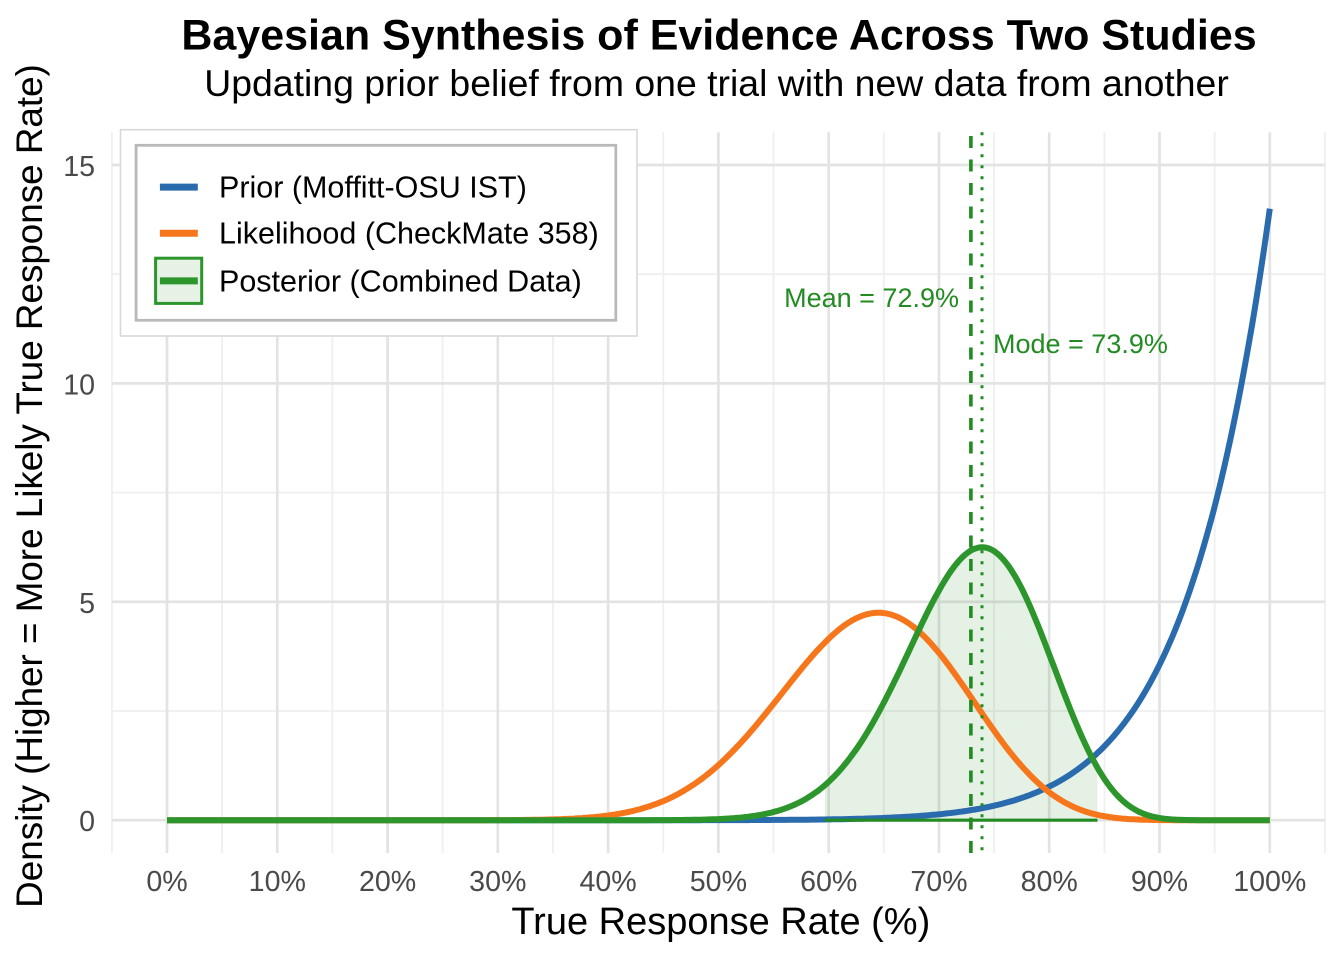 The image size is (1344, 960). What do you see at coordinates (1269, 882) in the screenshot?
I see `svg-text: 100%` at bounding box center [1269, 882].